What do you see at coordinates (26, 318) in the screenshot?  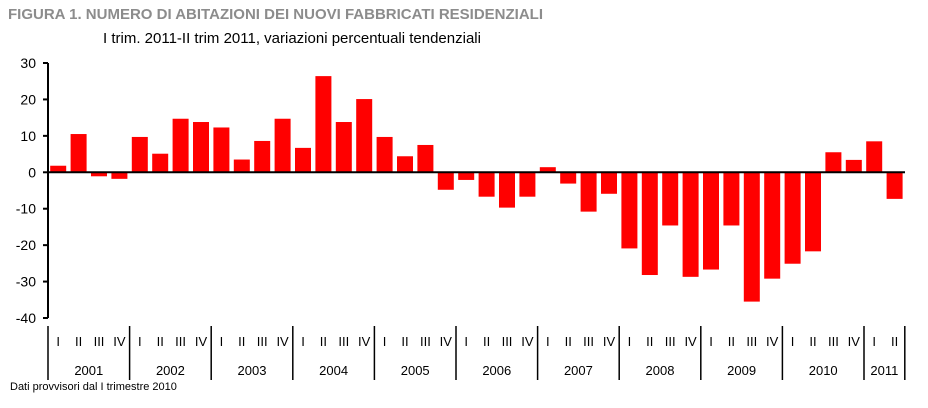 I see `y-tick-label: -40` at bounding box center [26, 318].